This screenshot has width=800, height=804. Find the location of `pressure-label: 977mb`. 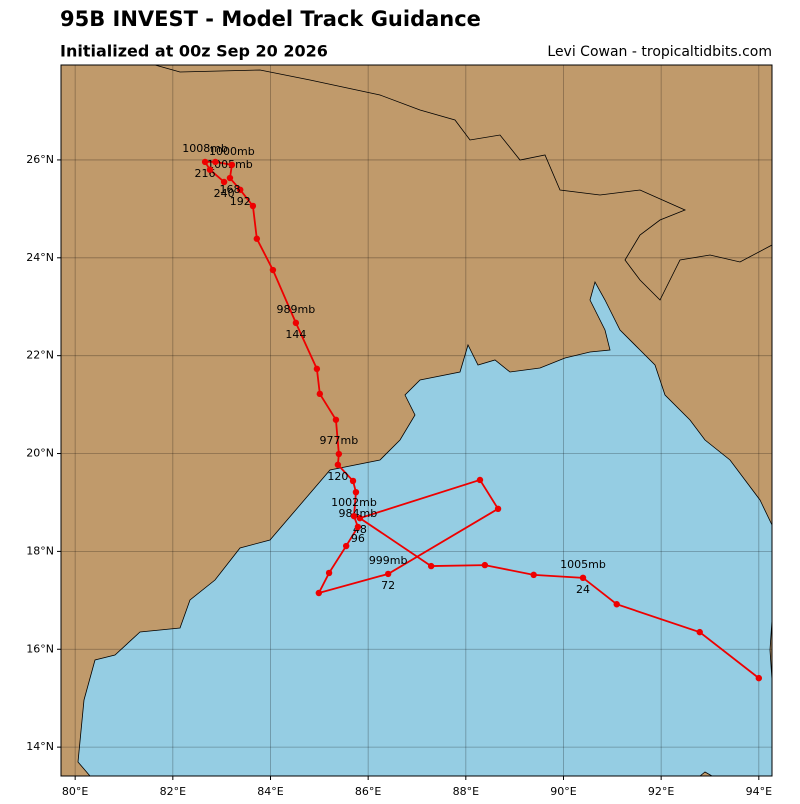

pressure-label: 977mb is located at coordinates (339, 440).